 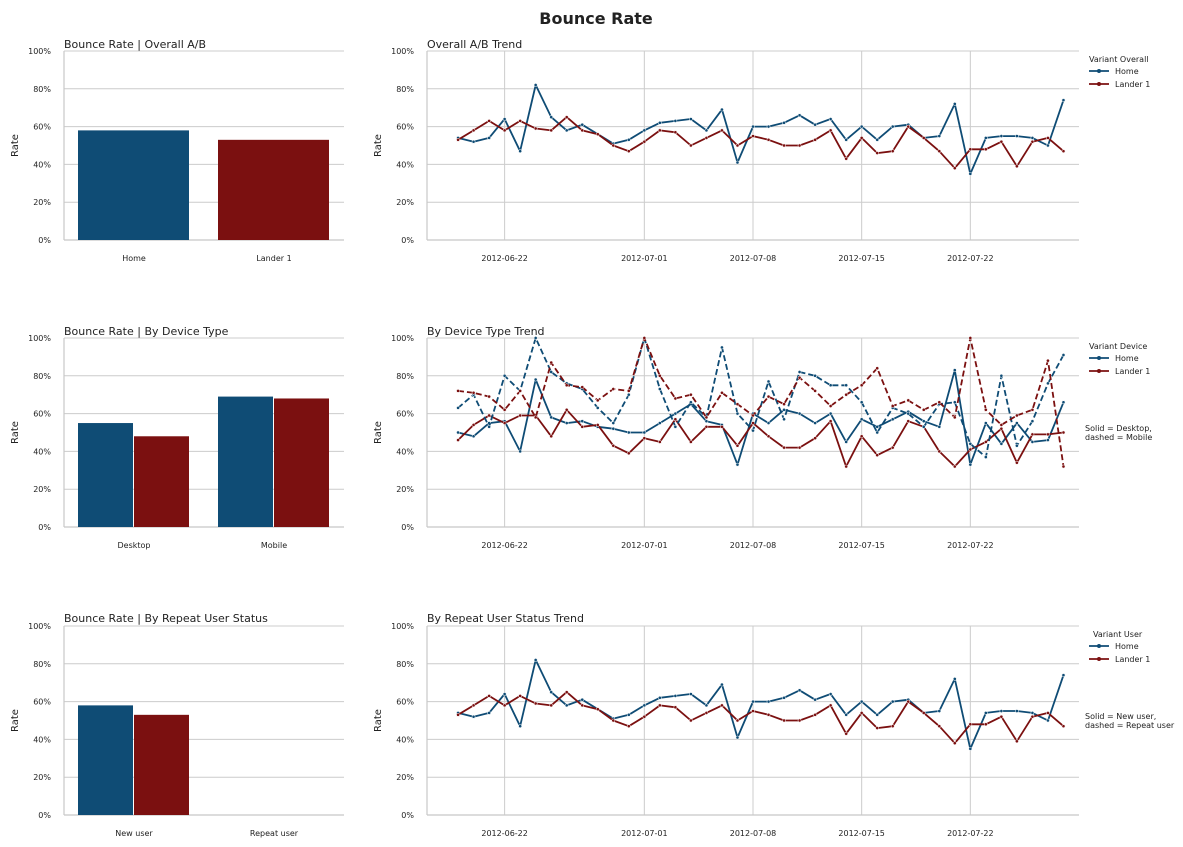 I want to click on overall-trend-legend-marker, so click(x=1099, y=84).